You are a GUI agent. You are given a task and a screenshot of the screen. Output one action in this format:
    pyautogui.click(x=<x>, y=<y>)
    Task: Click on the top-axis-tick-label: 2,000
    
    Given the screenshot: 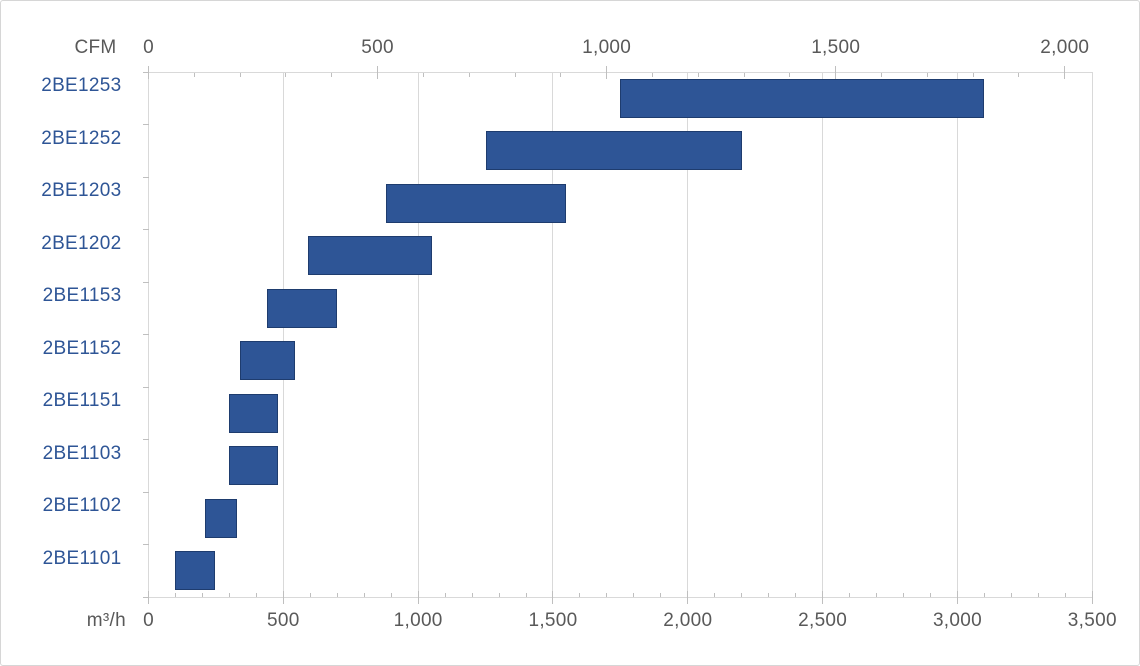 What is the action you would take?
    pyautogui.click(x=1065, y=47)
    